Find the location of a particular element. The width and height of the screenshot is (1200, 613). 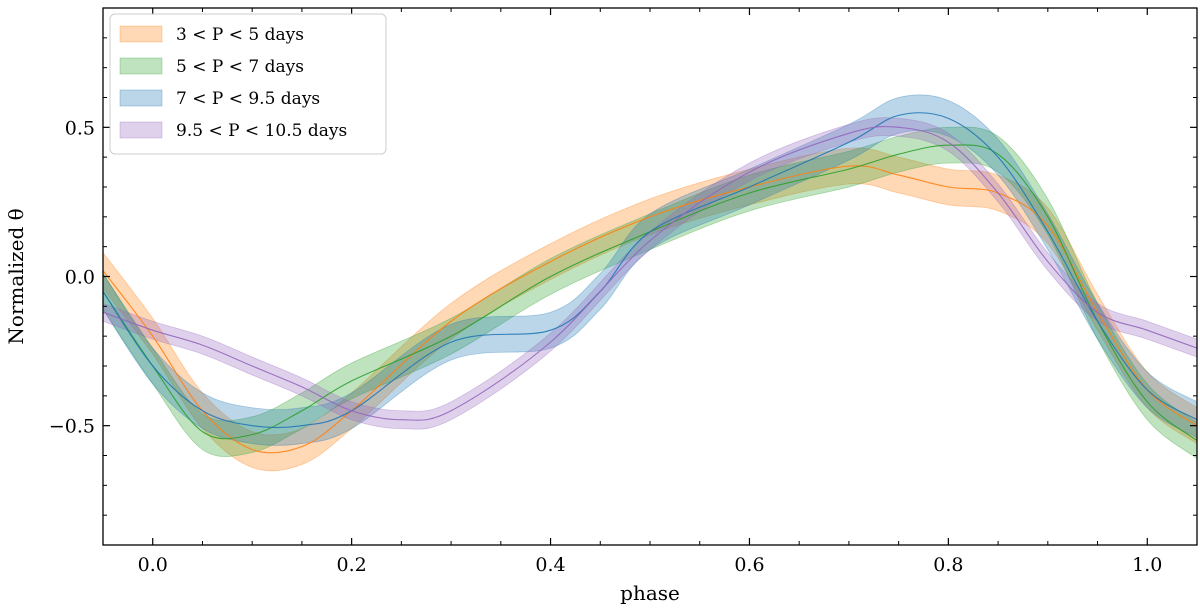

legend-entry-label: 9.5 < P < 10.5 days is located at coordinates (261, 131).